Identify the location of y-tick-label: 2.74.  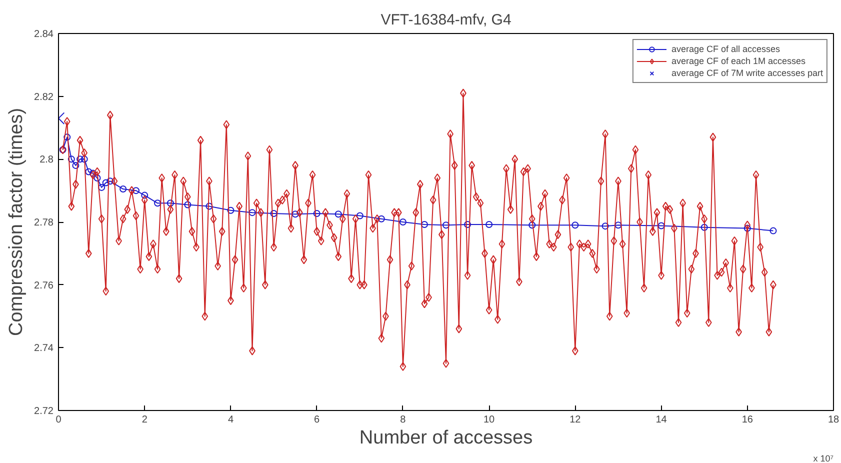
(44, 348).